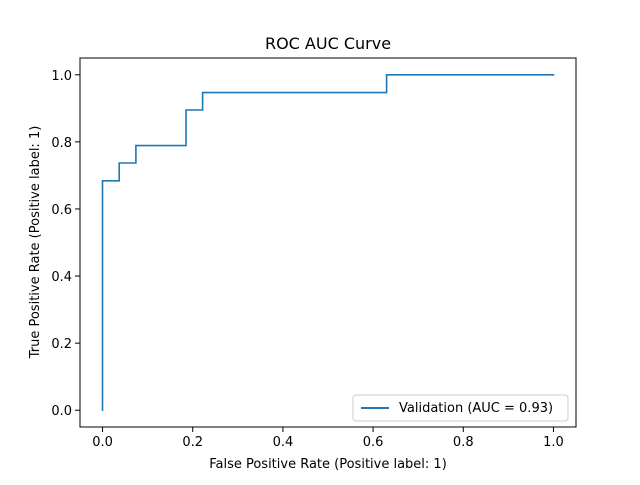  I want to click on x-tick-label: 0.2, so click(192, 442).